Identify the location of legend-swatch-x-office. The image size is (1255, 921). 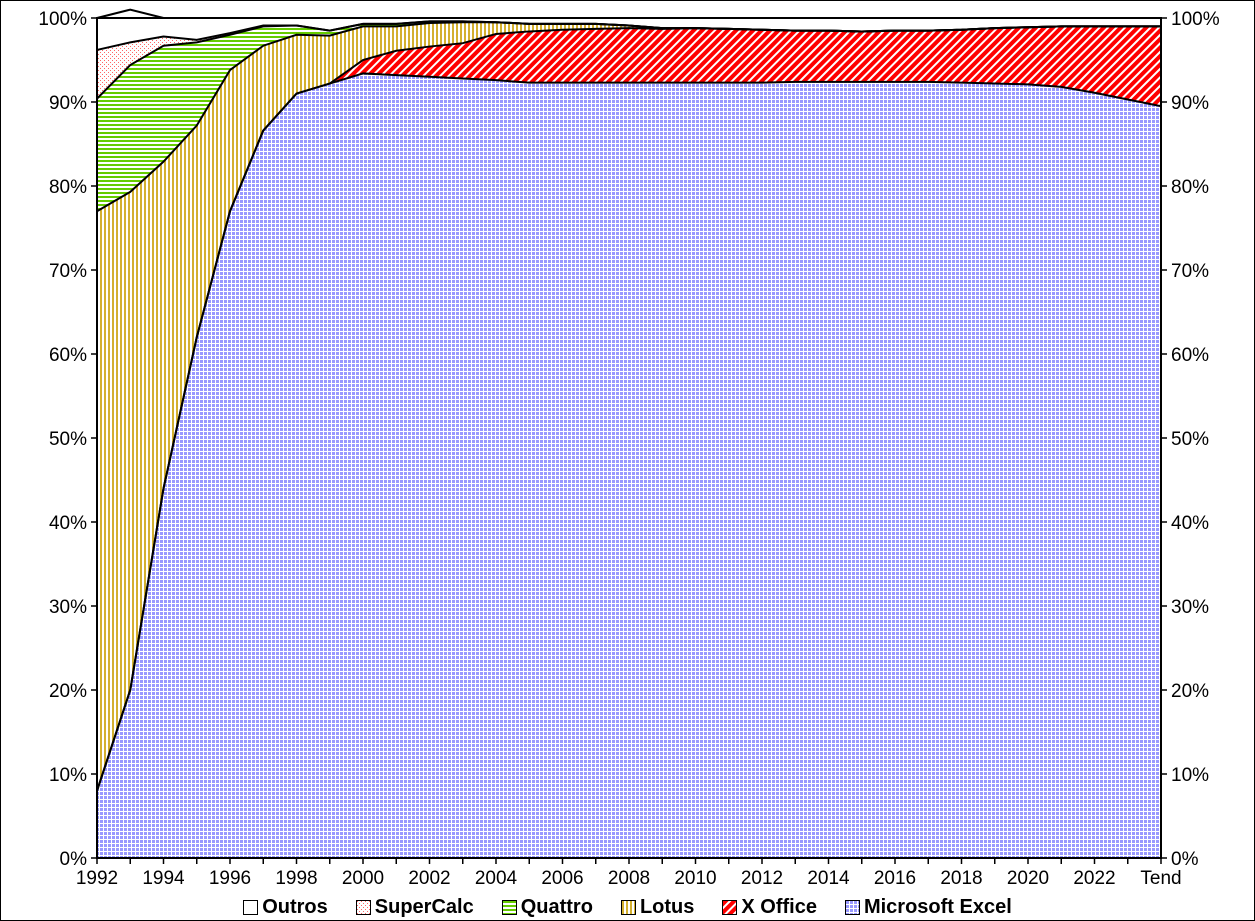
(730, 907).